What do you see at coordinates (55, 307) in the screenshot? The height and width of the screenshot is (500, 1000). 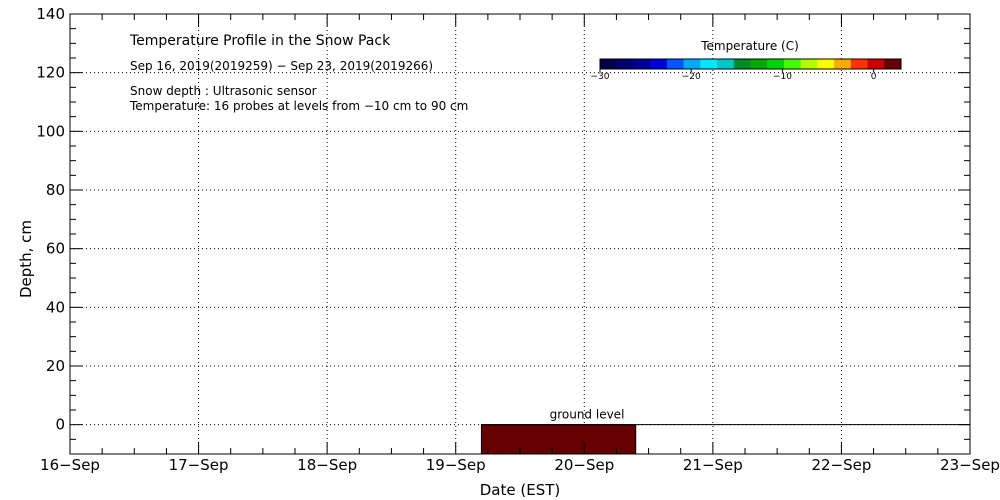 I see `y-tick-label: 40` at bounding box center [55, 307].